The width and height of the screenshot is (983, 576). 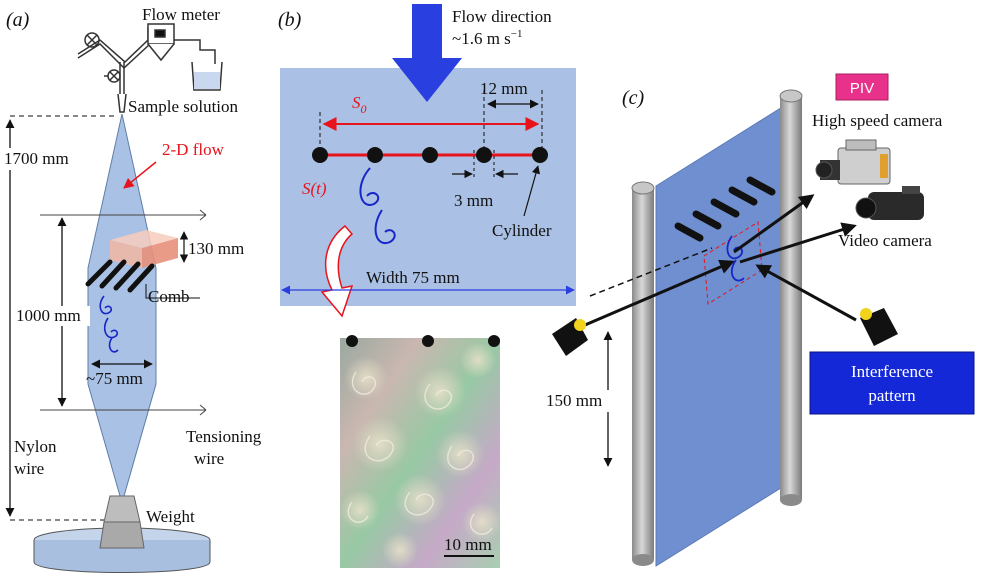 What do you see at coordinates (216, 248) in the screenshot?
I see `dim-130-label: 130 mm` at bounding box center [216, 248].